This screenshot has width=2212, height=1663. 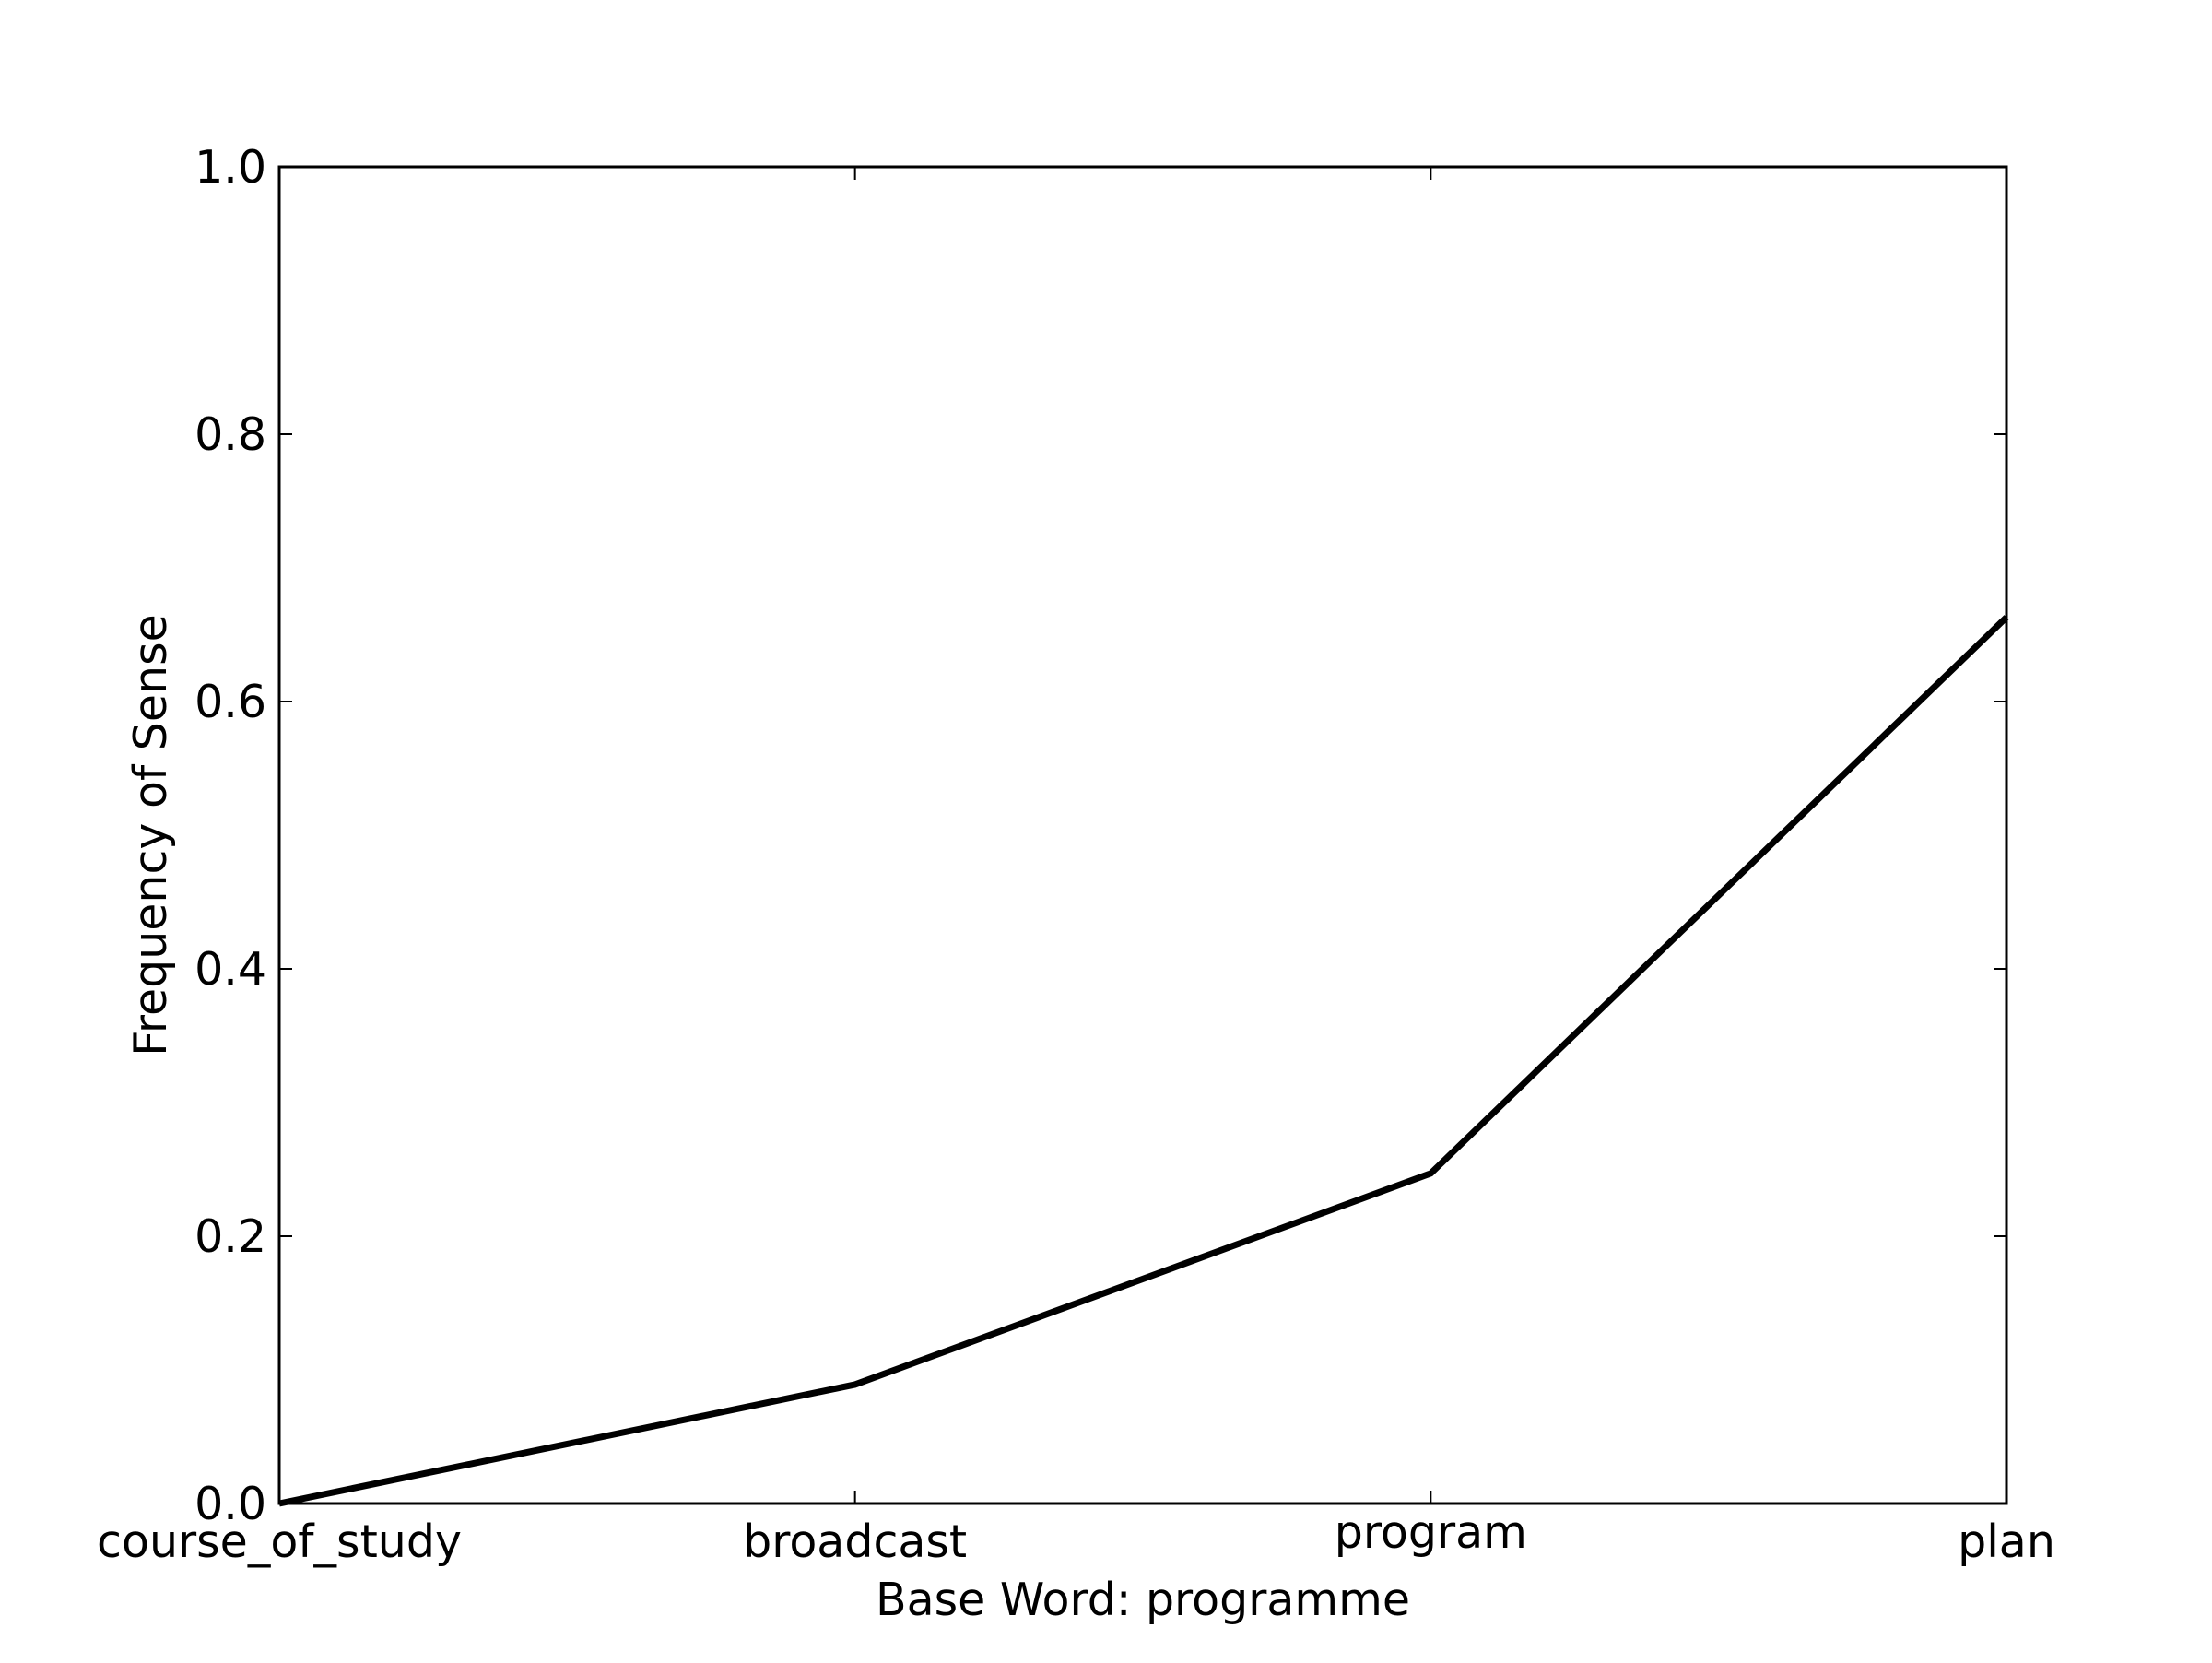 I want to click on y-tick-label: 0.2, so click(x=230, y=1236).